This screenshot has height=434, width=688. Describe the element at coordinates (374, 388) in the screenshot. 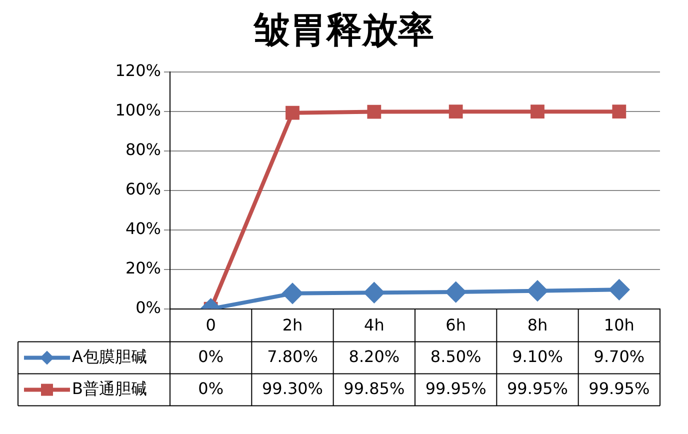

I see `data-label: 99.85%` at that location.